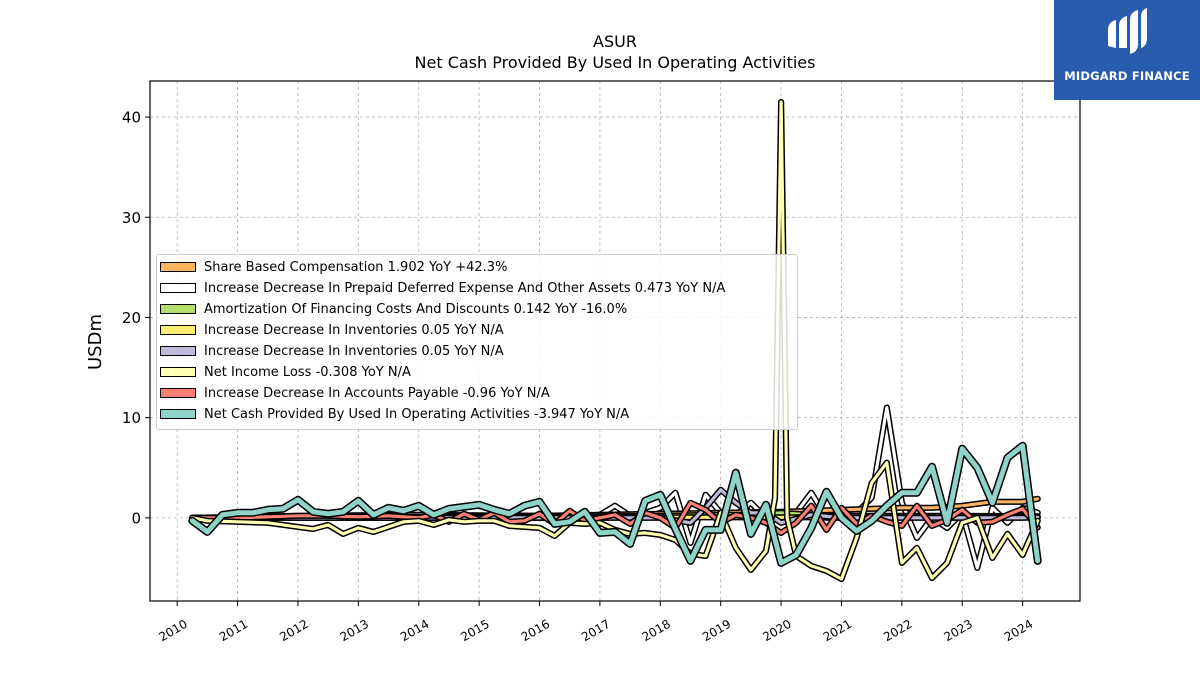  I want to click on x-tick-label: 2017, so click(595, 630).